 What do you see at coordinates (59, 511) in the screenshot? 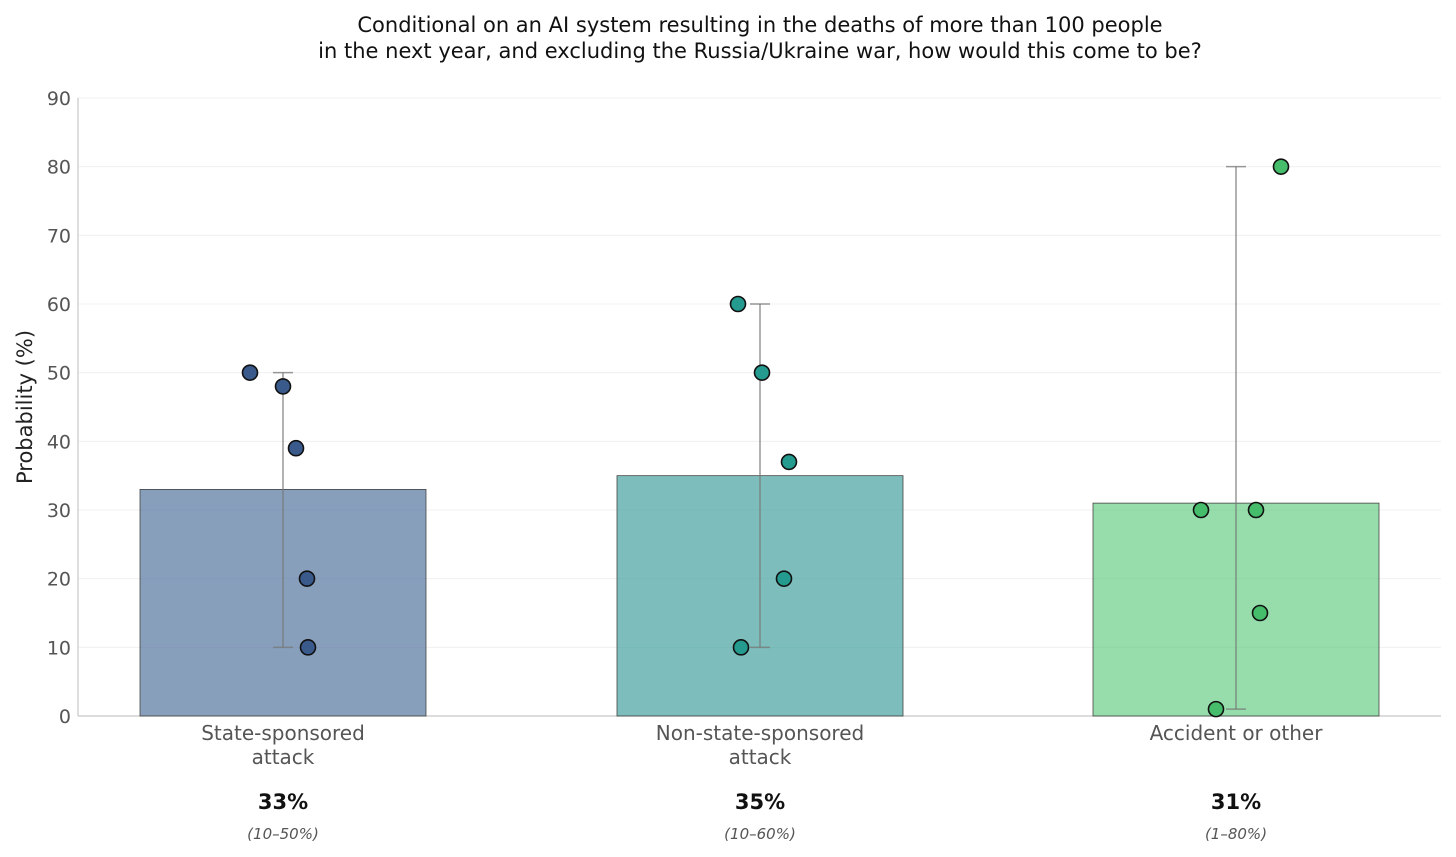
I see `y-tick-label: 30` at bounding box center [59, 511].